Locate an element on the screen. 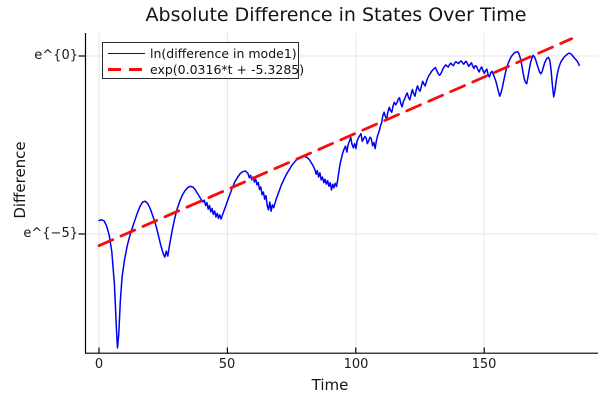 The image size is (600, 400). y-tick-label-e-5: e^{−5} is located at coordinates (50, 233).